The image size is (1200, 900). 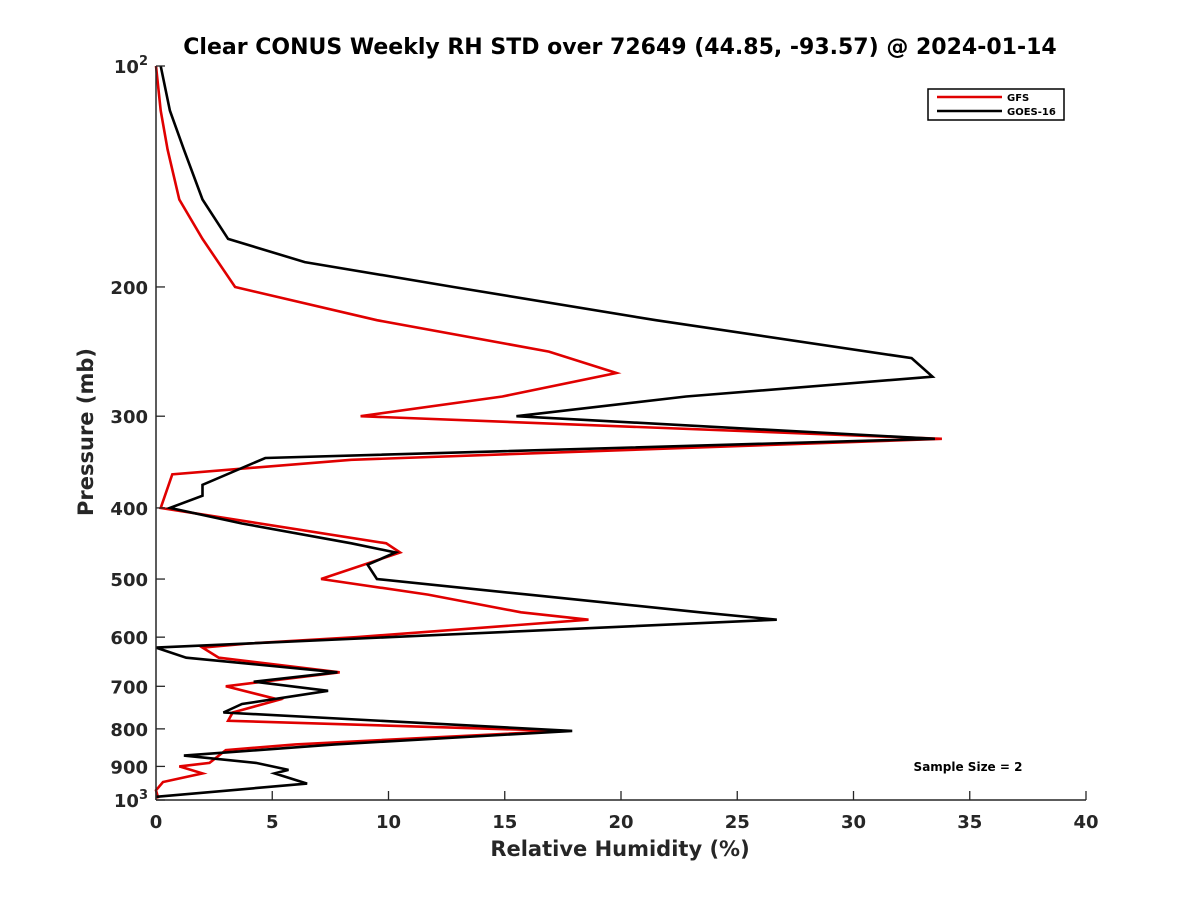 I want to click on legend-label: GOES-16, so click(x=1031, y=112).